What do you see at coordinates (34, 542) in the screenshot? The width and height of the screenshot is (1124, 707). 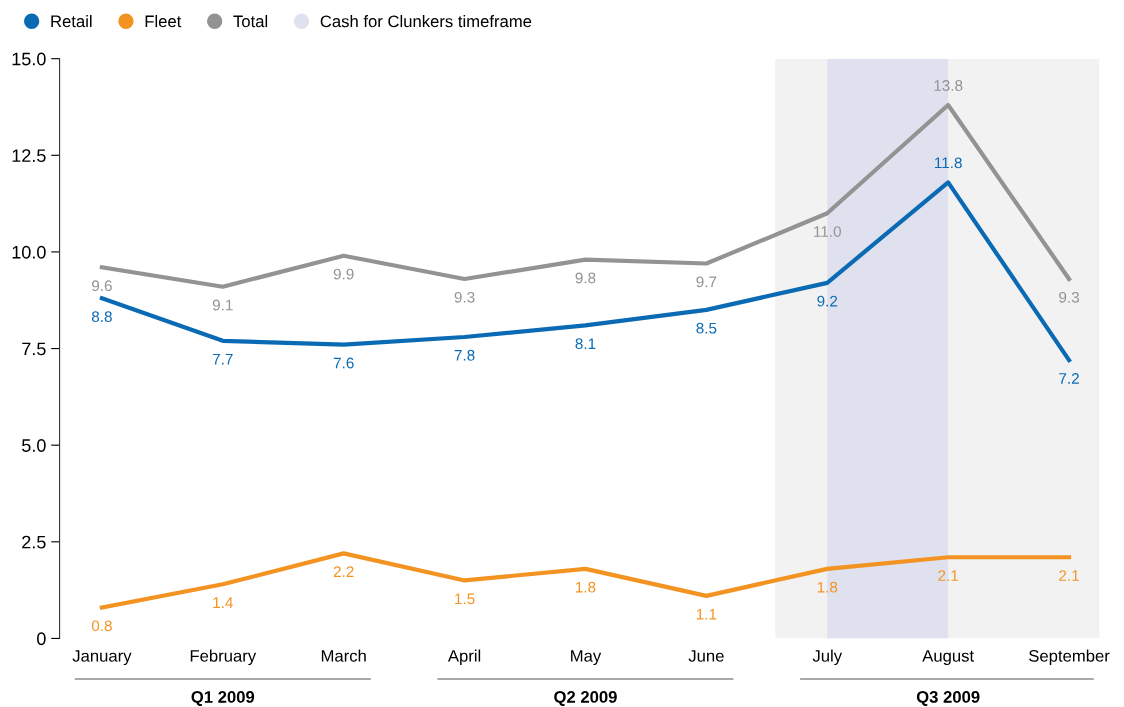 I see `y-tick-label: 2.5` at bounding box center [34, 542].